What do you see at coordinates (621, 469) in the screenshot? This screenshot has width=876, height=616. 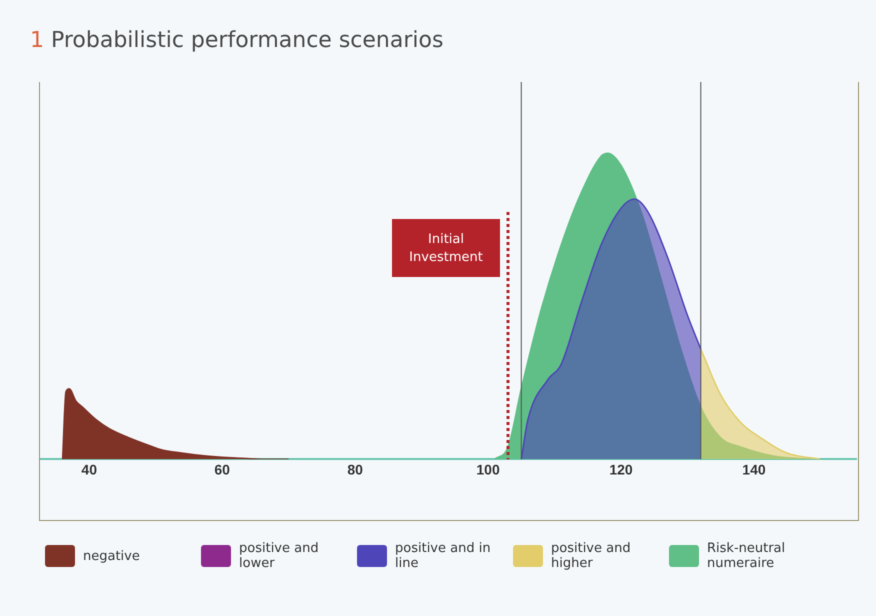 I see `x-tick-label: 120` at bounding box center [621, 469].